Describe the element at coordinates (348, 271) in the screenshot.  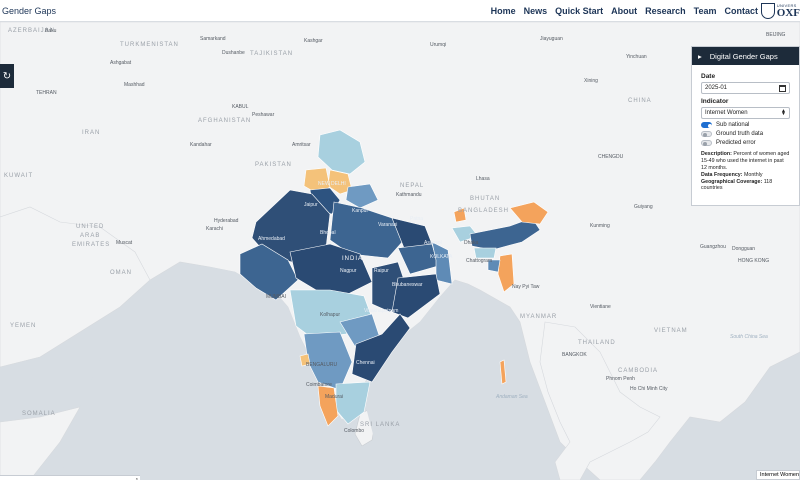
I see `city-nagpur: Nagpur` at that location.